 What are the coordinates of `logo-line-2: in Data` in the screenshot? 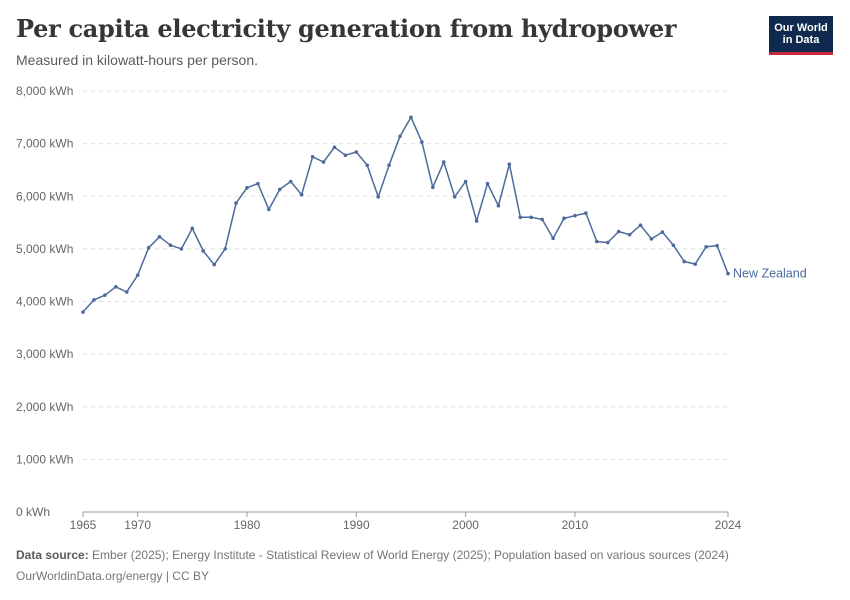 It's located at (801, 40).